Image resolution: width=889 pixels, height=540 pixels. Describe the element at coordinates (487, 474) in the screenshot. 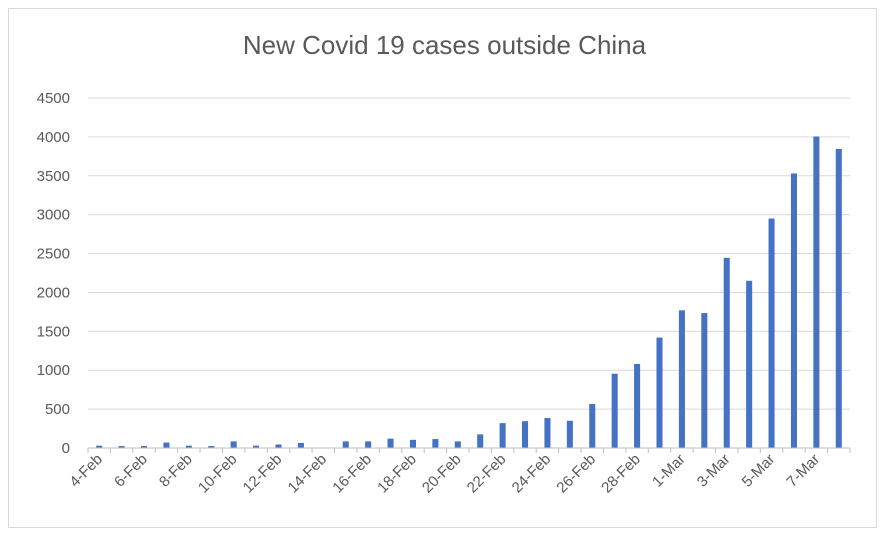

I see `x-tick-label: 22-Feb` at that location.